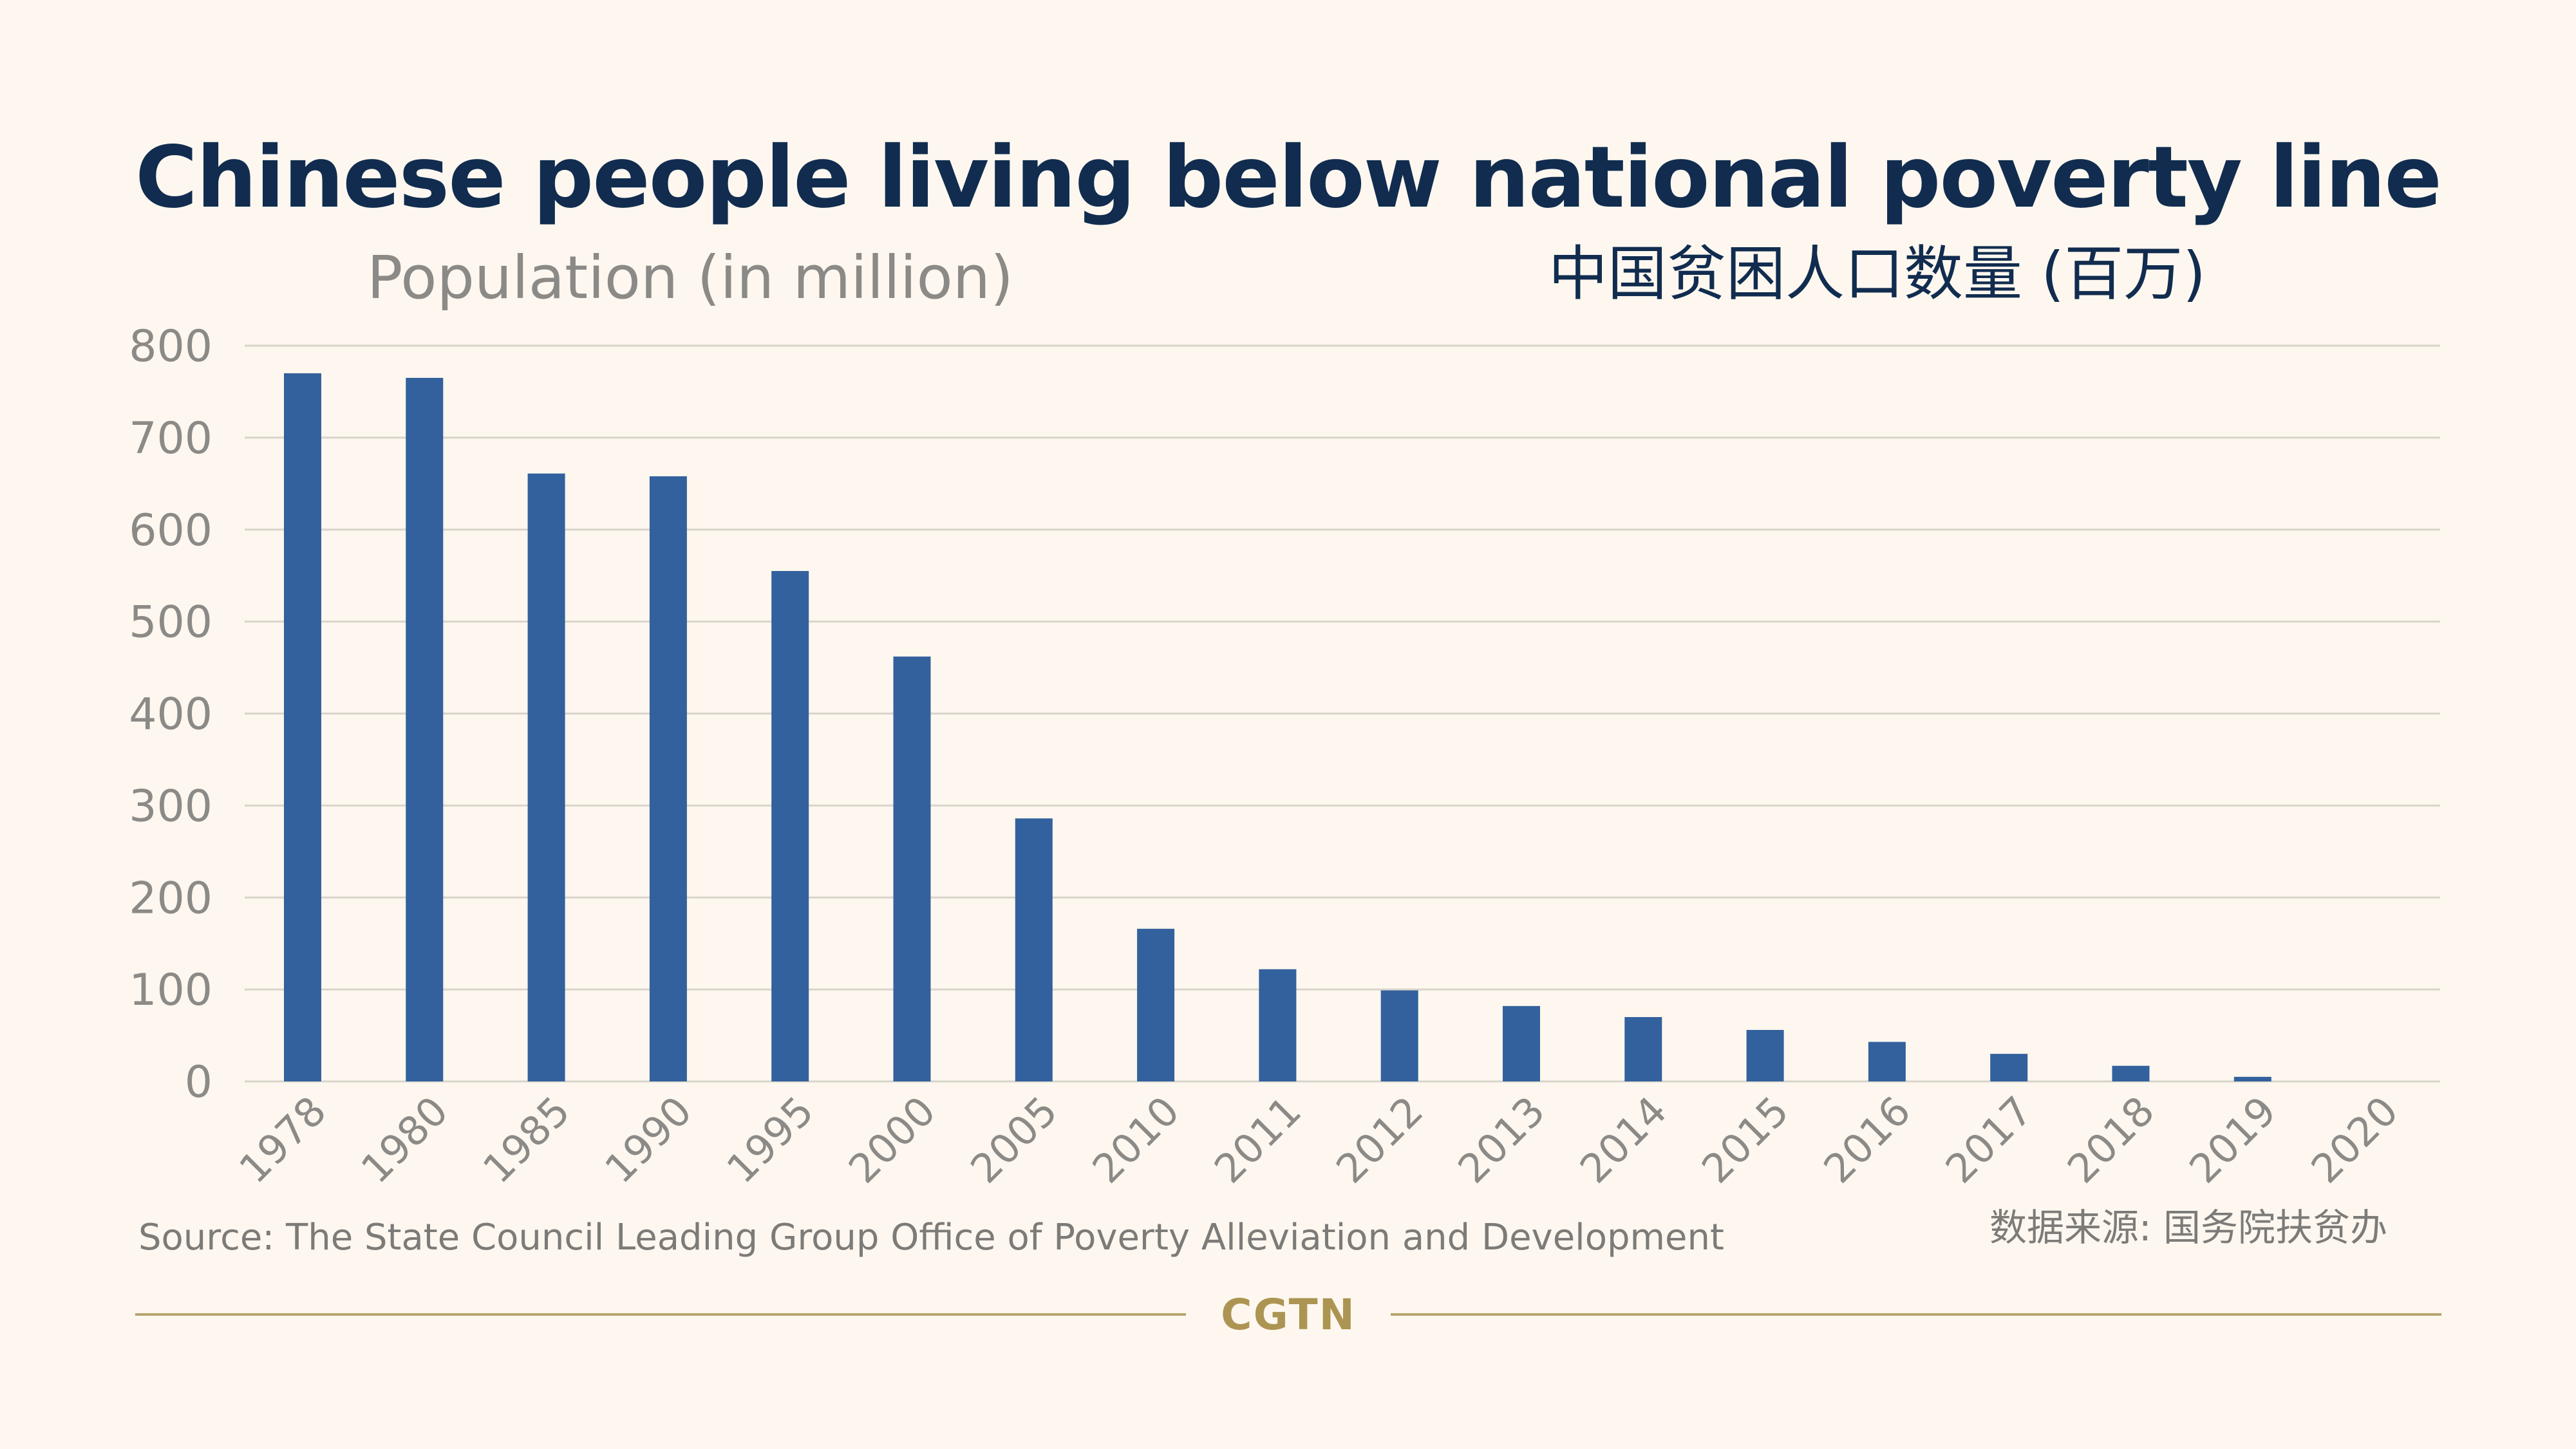 The width and height of the screenshot is (2576, 1449). Describe the element at coordinates (1501, 1139) in the screenshot. I see `x-tick-label: 2013` at that location.